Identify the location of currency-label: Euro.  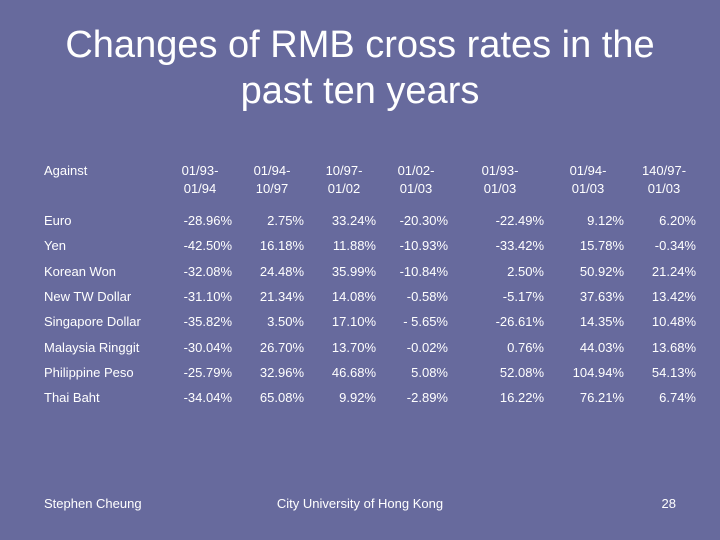
(58, 221).